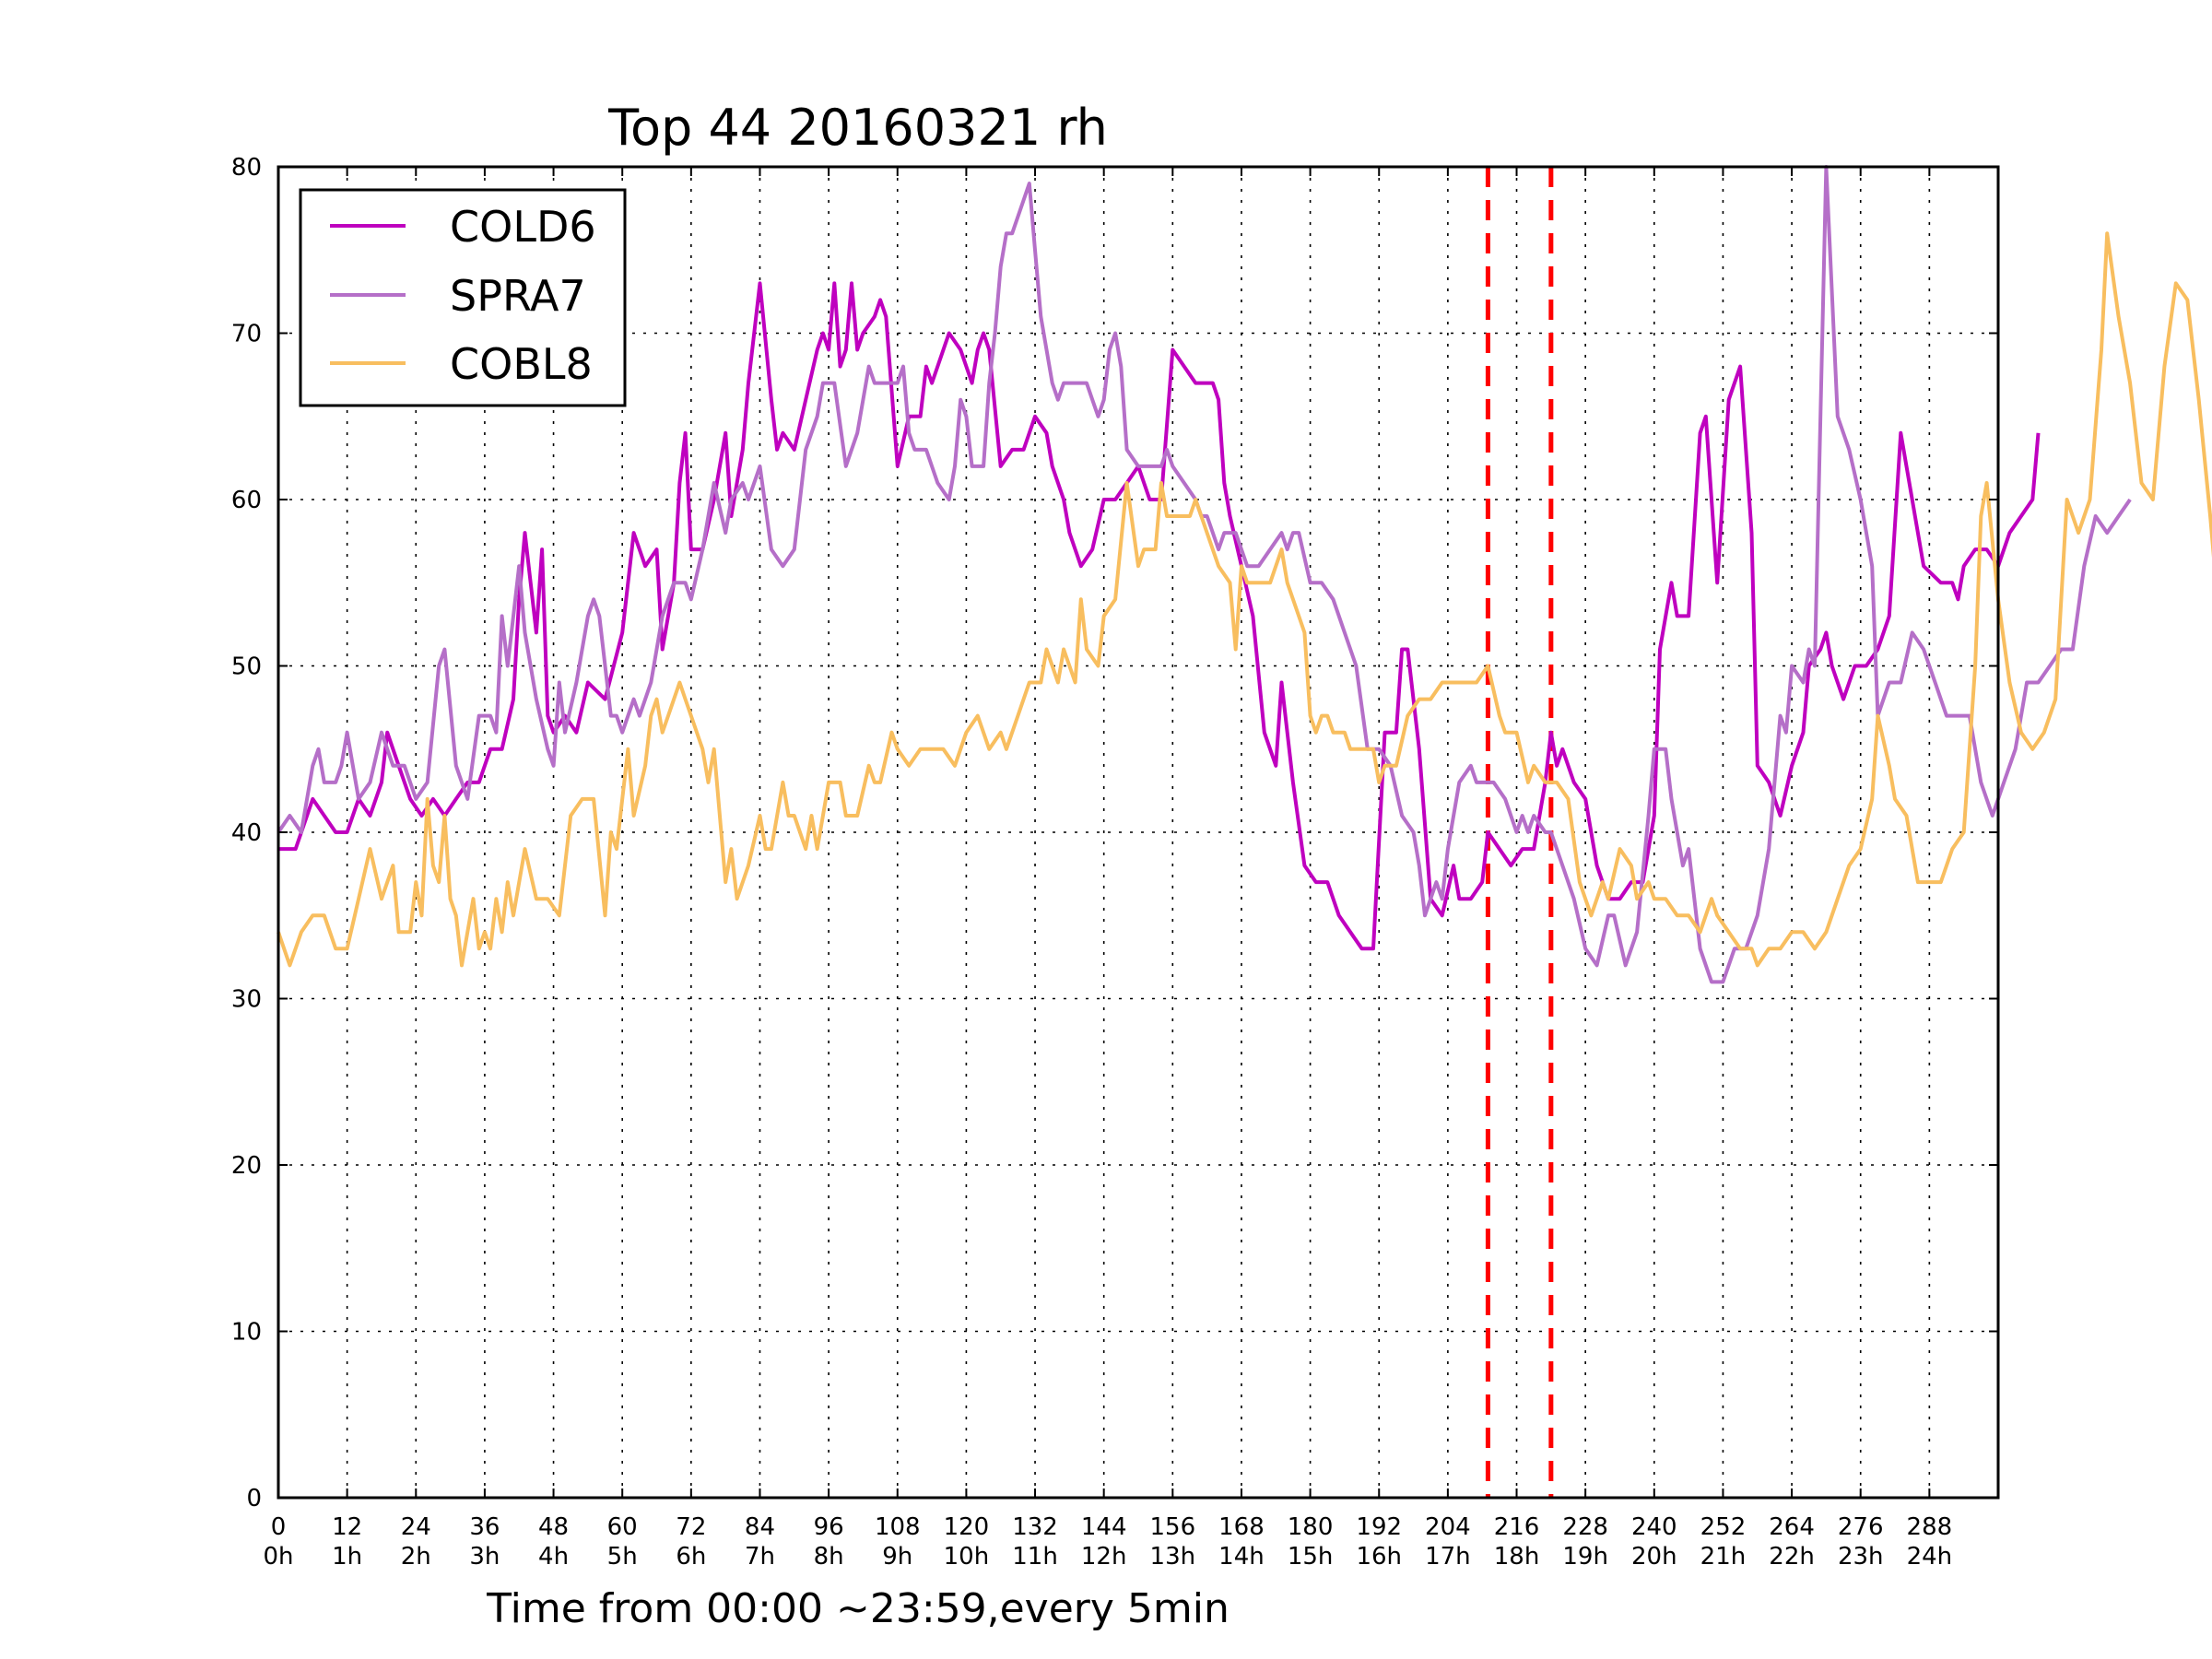  Describe the element at coordinates (1654, 1527) in the screenshot. I see `x-tick-label: 240` at that location.